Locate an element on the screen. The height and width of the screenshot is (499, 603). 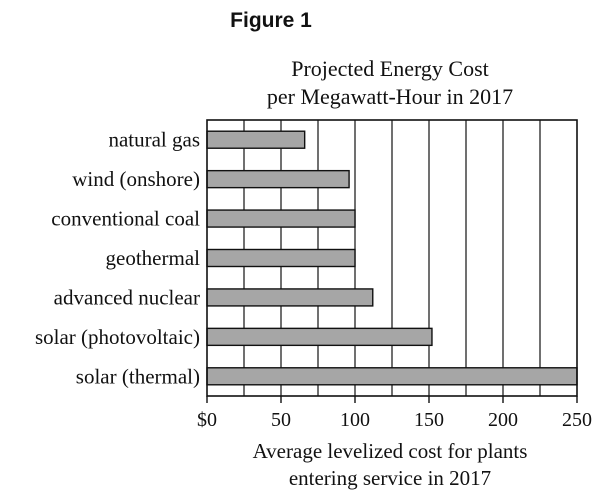
x-tick-label: 250 is located at coordinates (577, 420).